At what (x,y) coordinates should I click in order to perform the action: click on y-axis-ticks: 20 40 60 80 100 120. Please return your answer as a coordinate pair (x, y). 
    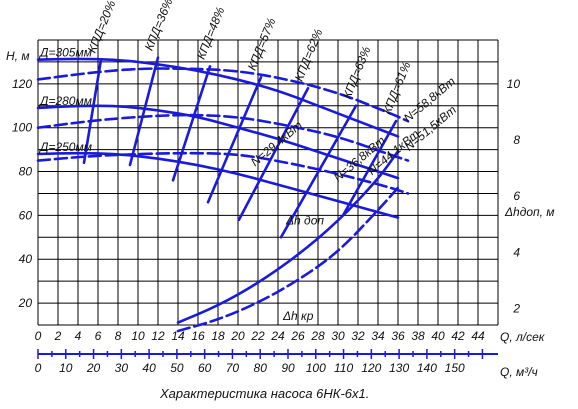
    Looking at the image, I should click on (22, 193).